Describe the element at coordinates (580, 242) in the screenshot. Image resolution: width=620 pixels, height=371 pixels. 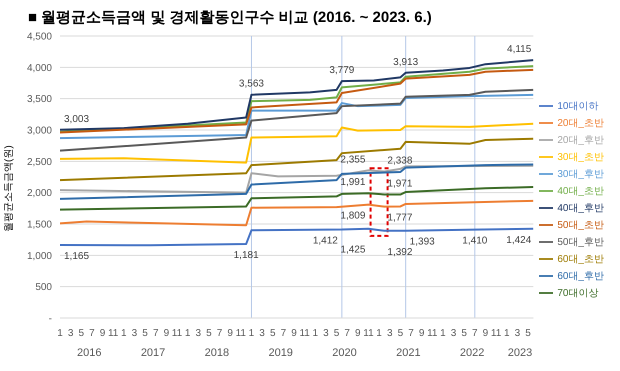
I see `legend-label: 50대_후반` at that location.